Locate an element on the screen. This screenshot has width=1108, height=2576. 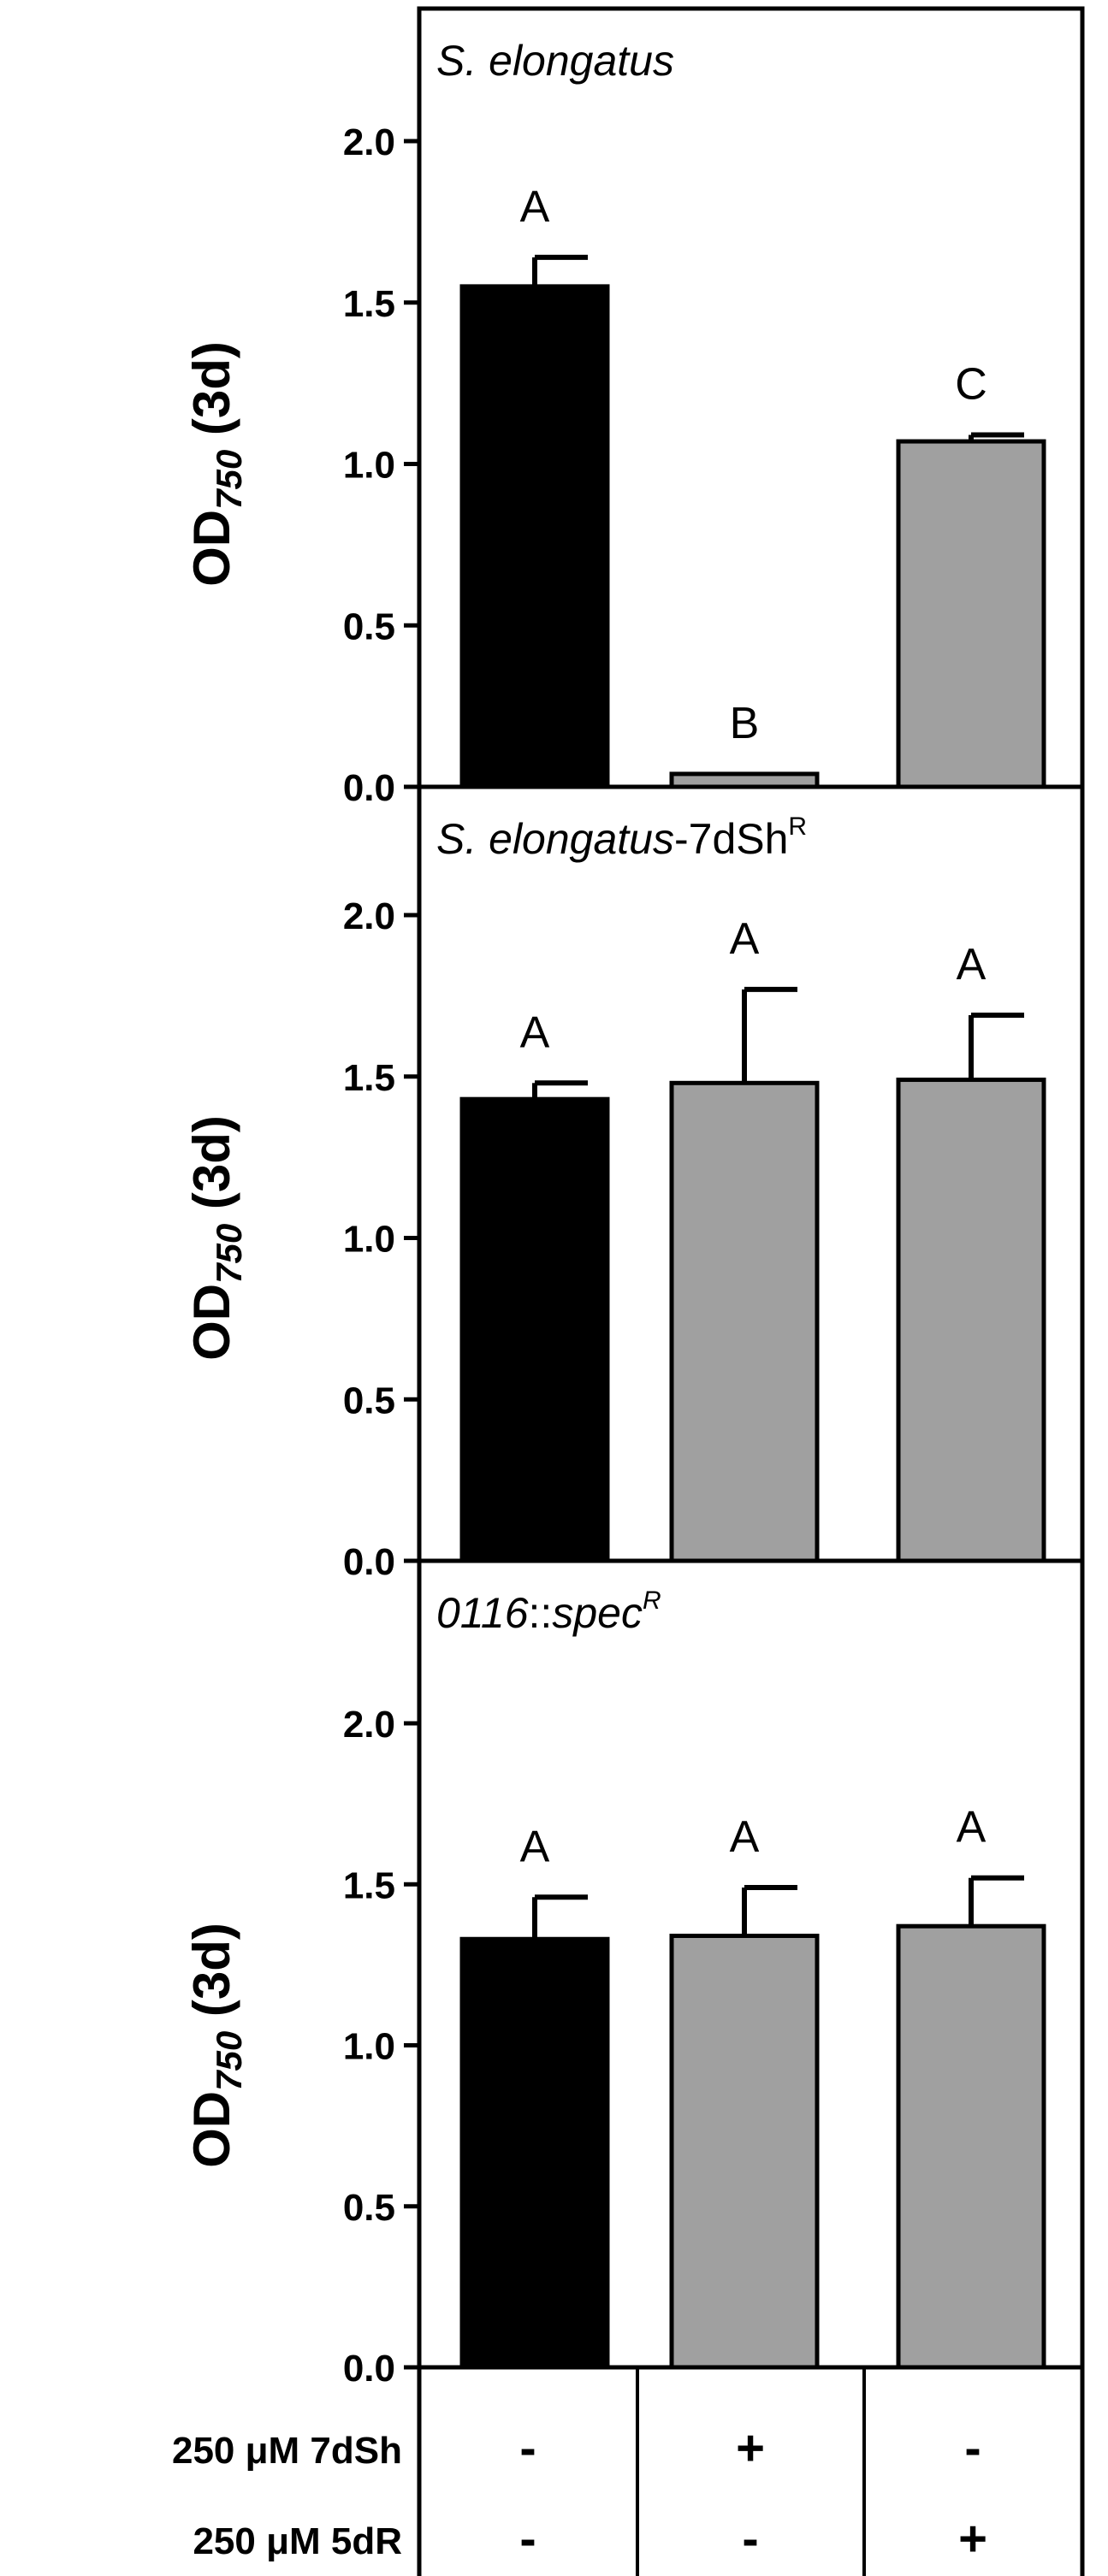
significance-letter: B is located at coordinates (745, 723).